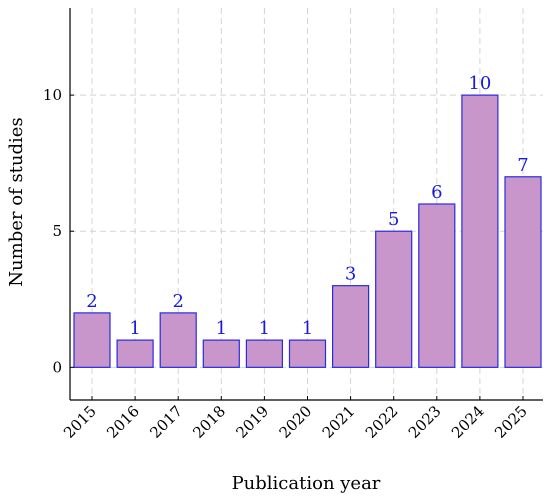 The width and height of the screenshot is (550, 502). What do you see at coordinates (479, 83) in the screenshot?
I see `data-label-2024: 10` at bounding box center [479, 83].